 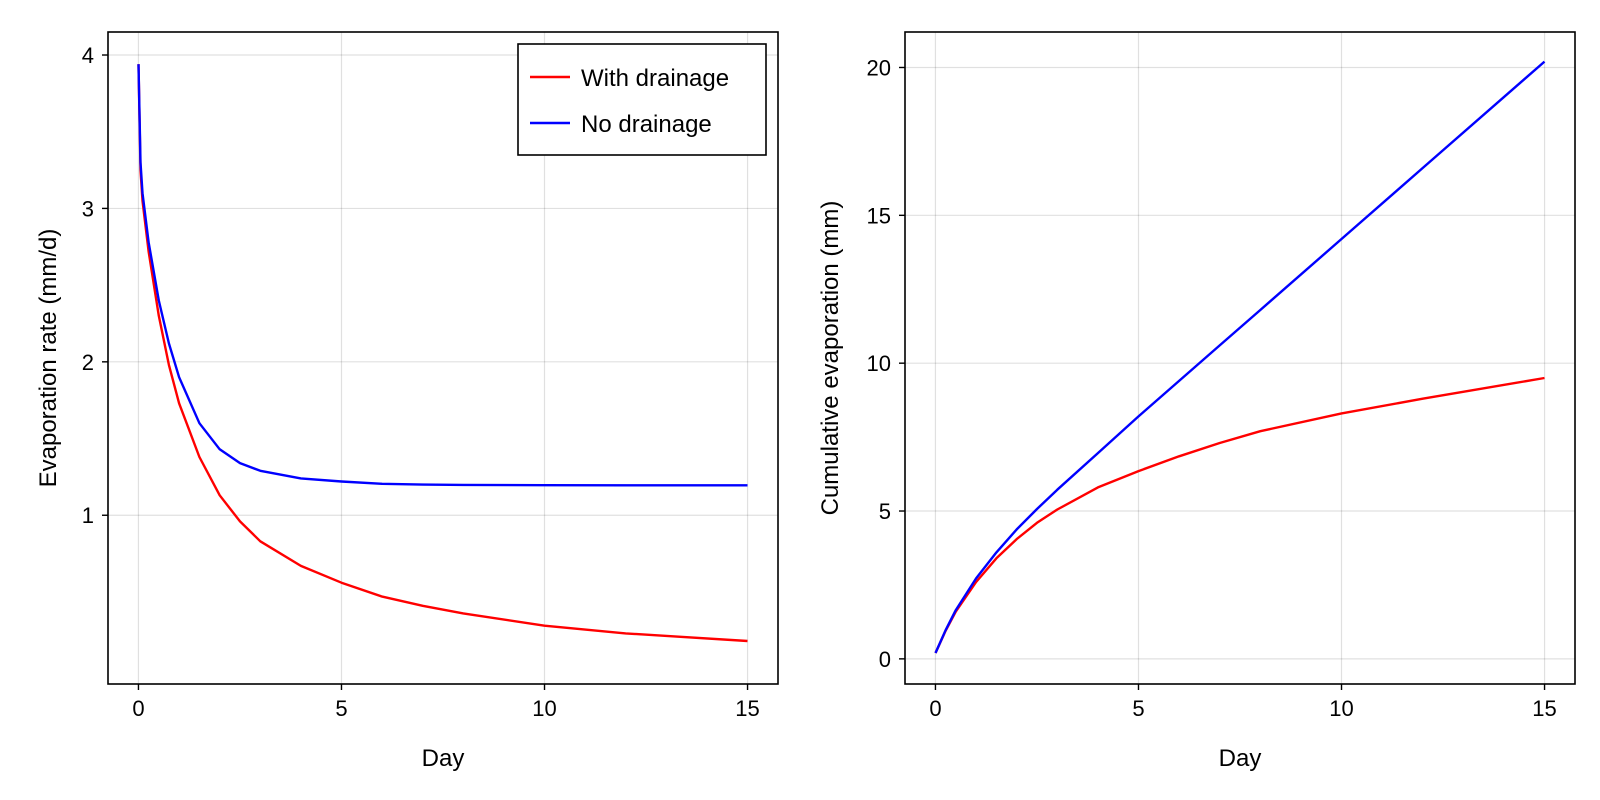 I want to click on legend-label-no-drainage: No drainage, so click(x=646, y=124).